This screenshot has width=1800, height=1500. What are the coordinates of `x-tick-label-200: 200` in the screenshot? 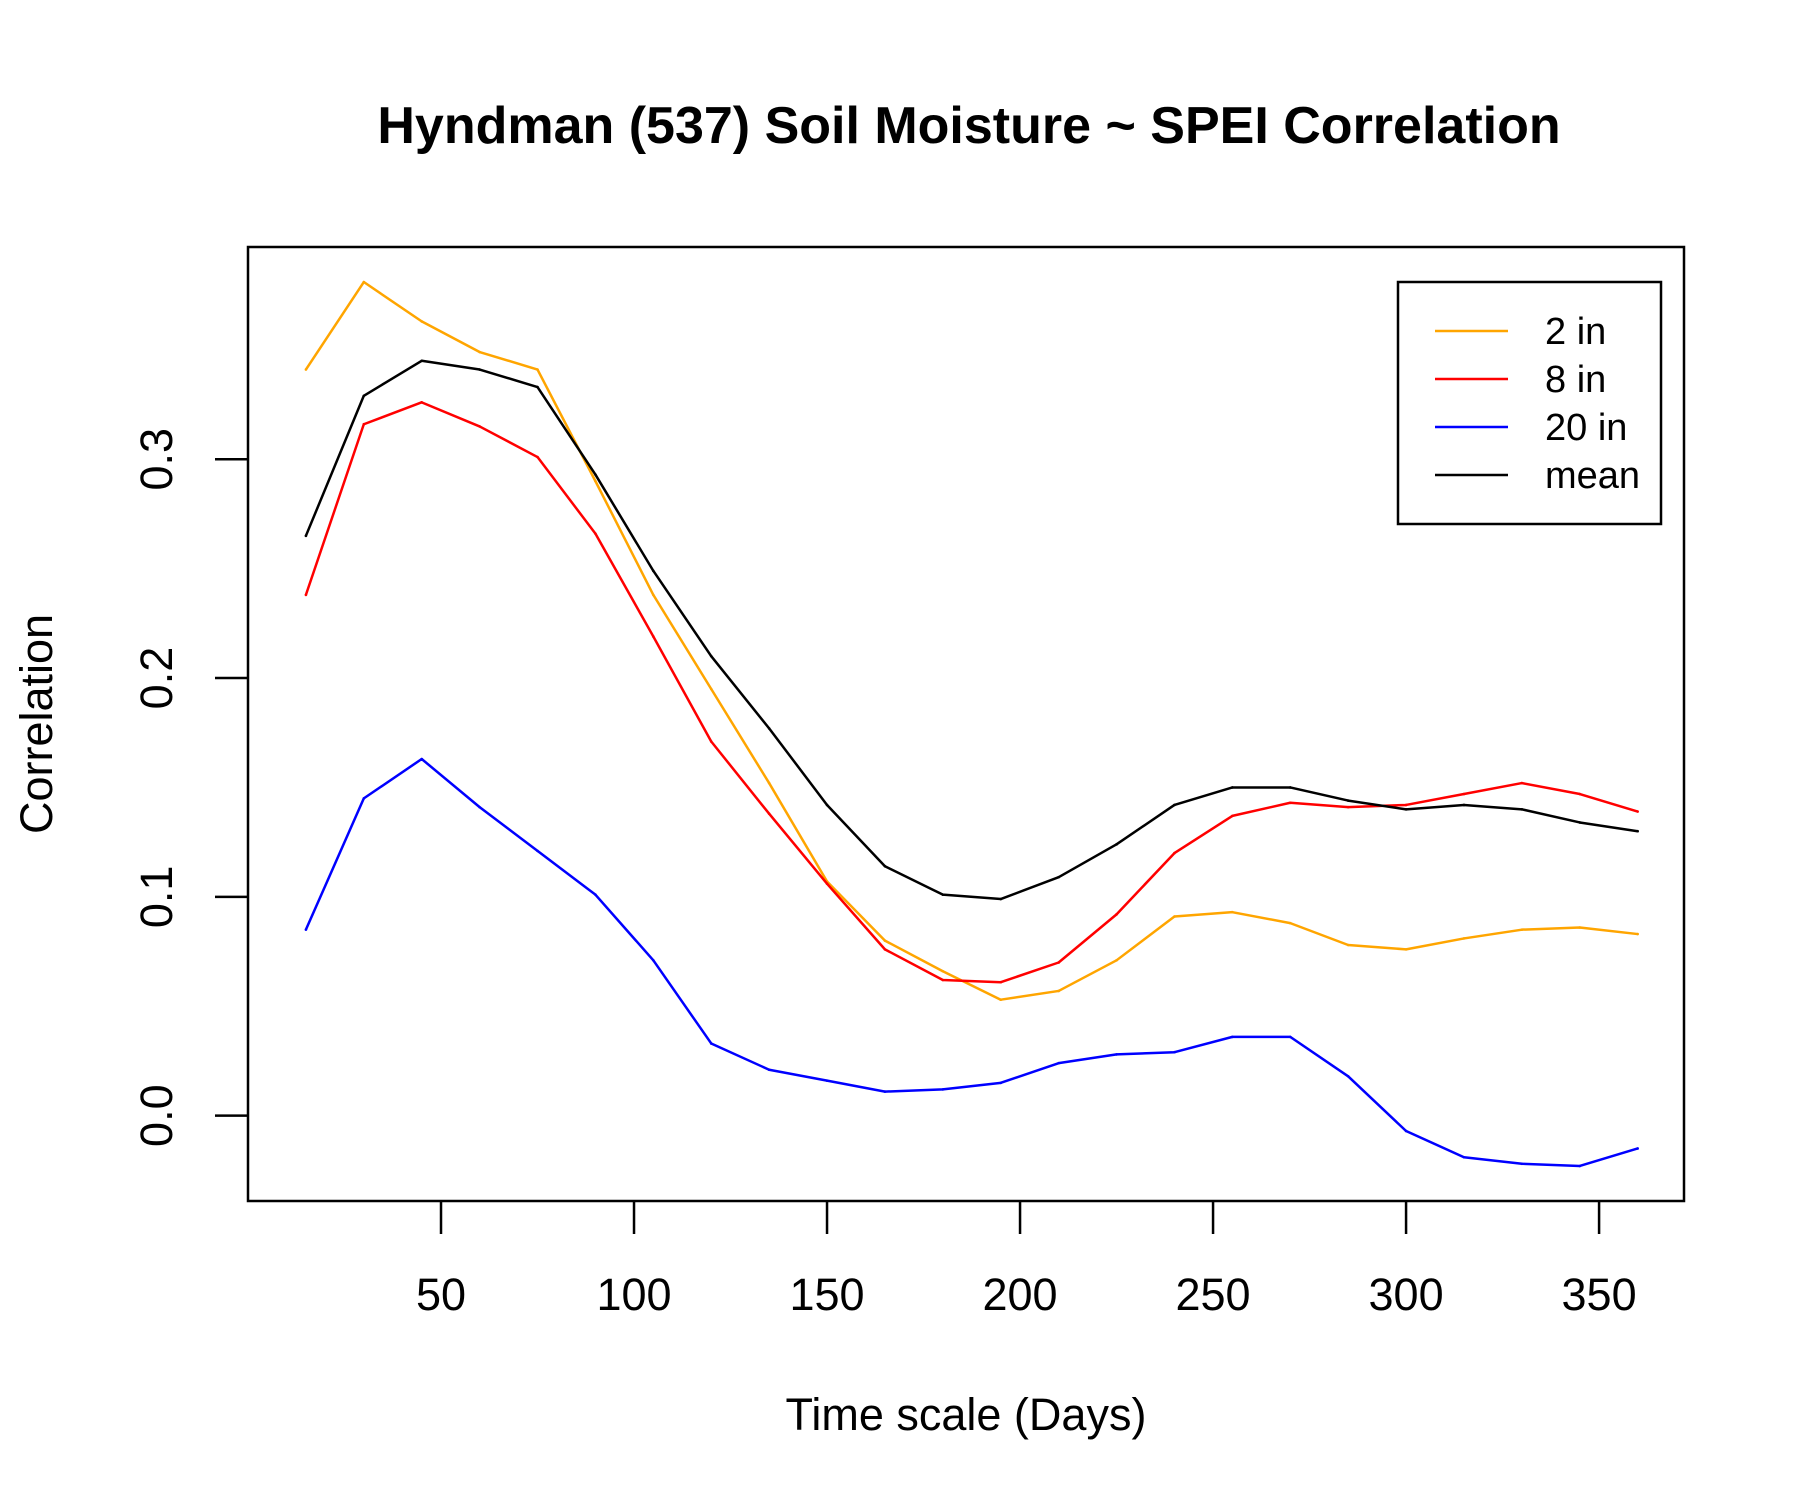 It's located at (1019, 1294).